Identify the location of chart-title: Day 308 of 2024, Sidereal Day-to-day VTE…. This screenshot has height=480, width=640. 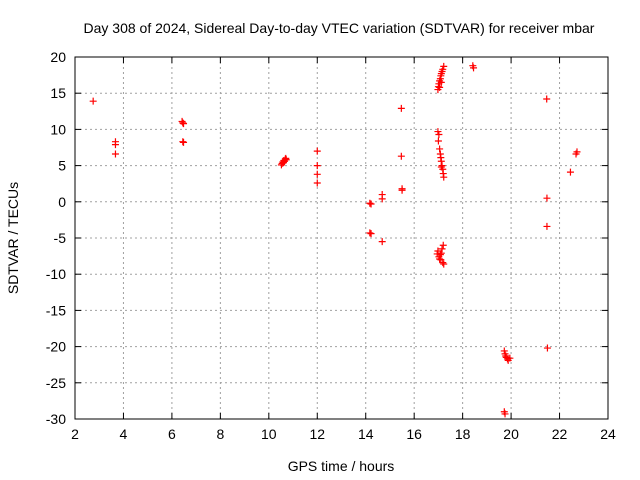
(339, 28).